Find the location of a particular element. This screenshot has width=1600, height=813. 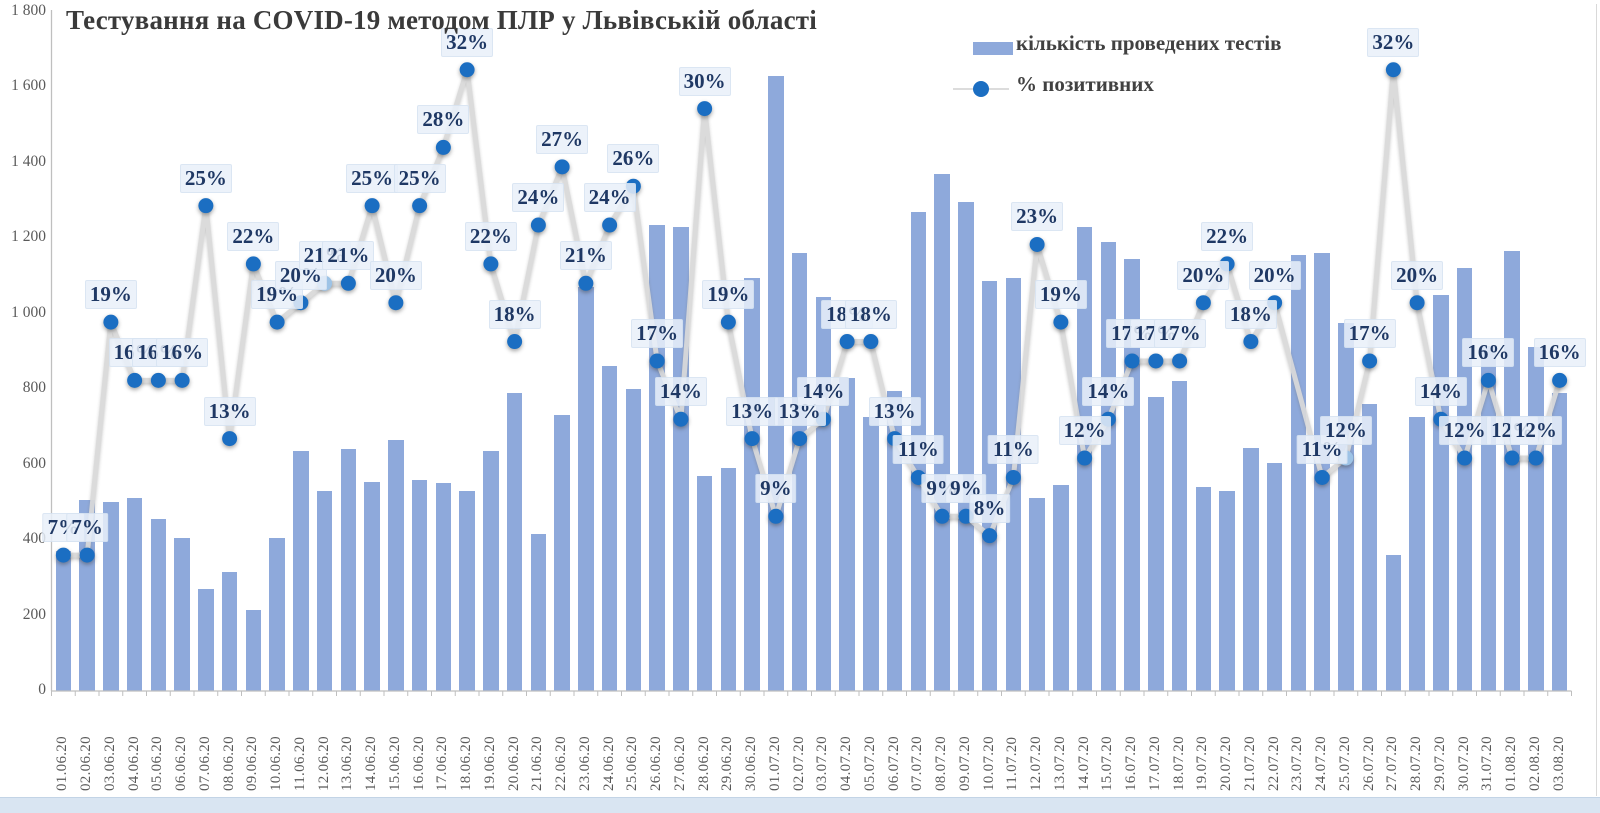

pct-dot-29.06.20 is located at coordinates (728, 322).